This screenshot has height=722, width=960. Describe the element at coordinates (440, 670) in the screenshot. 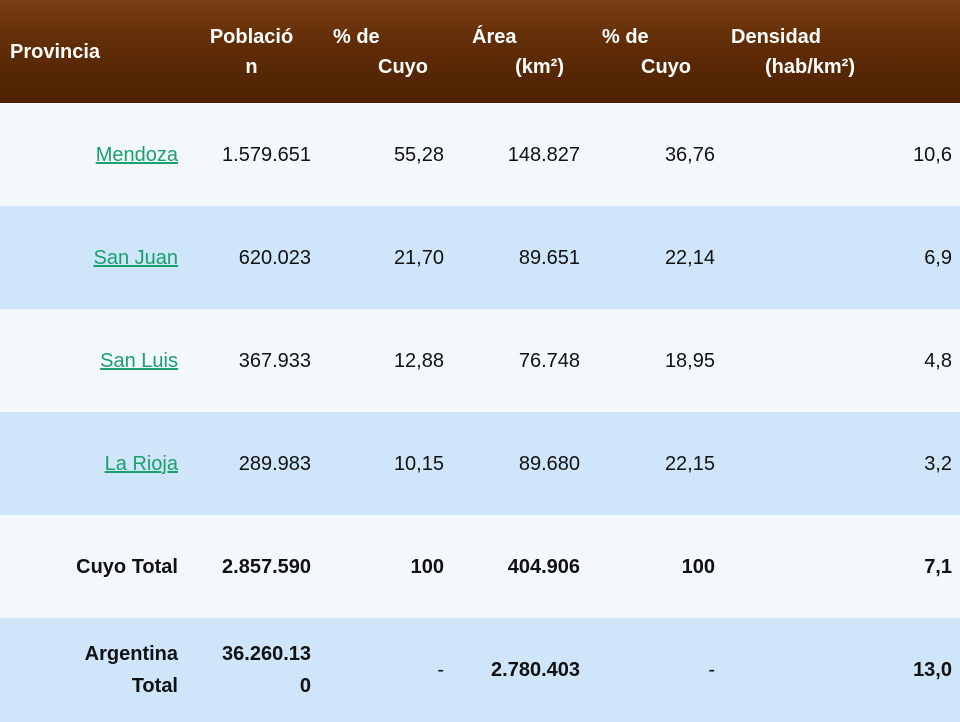

I see `pct-poblacion-cell: -` at that location.